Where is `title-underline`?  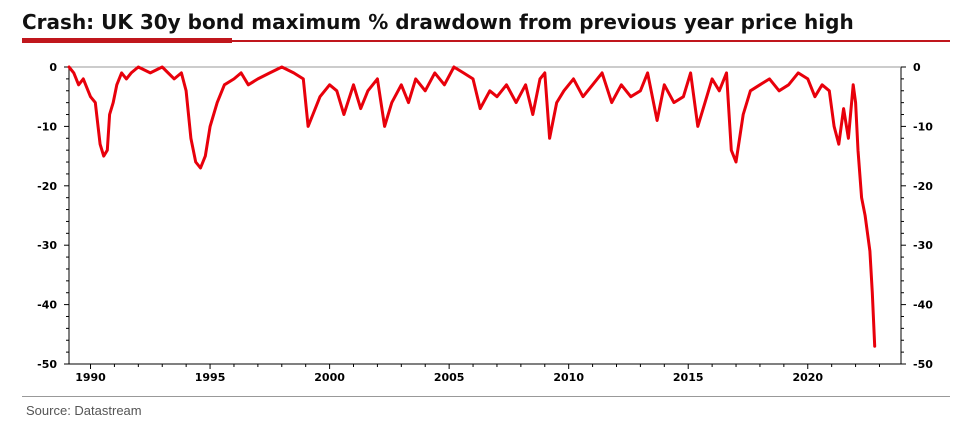 title-underline is located at coordinates (486, 41).